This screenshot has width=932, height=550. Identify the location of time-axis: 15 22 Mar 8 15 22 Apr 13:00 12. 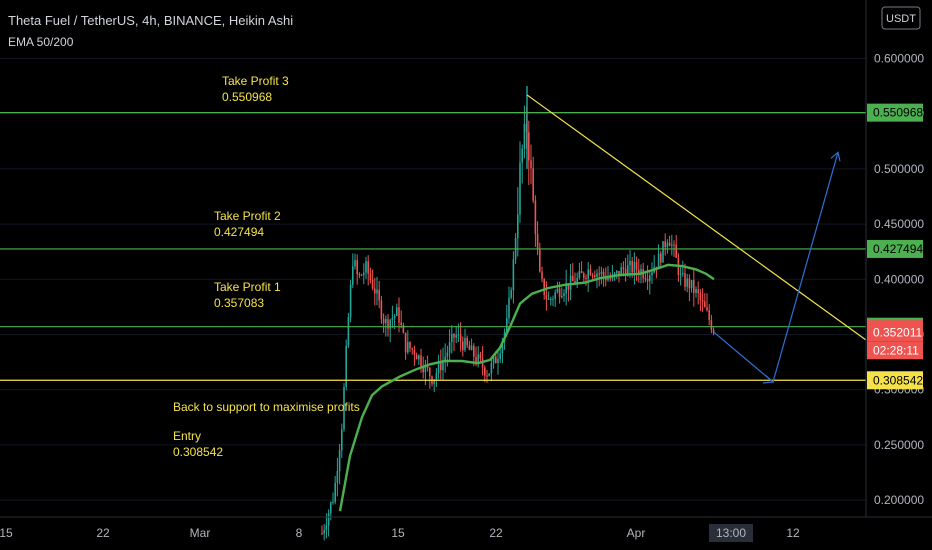
(466, 529).